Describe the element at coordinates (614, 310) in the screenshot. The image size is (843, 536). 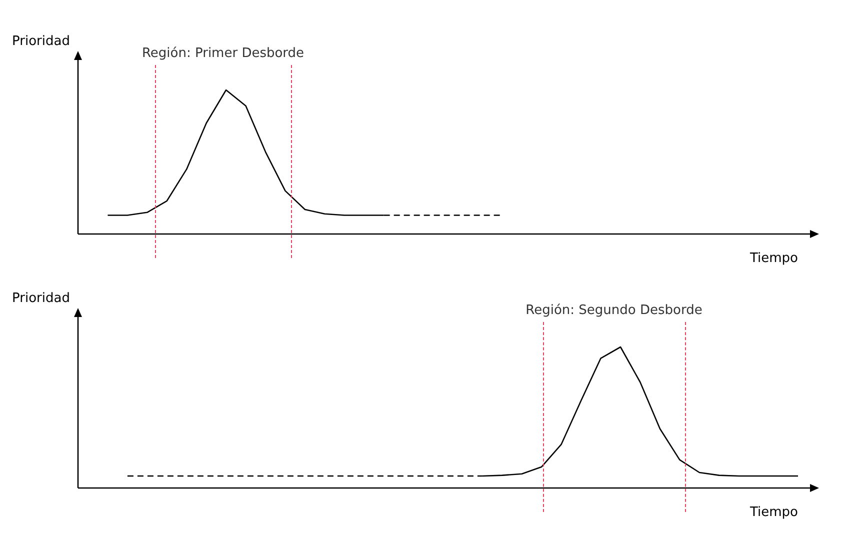
I see `text: Región: Segundo Desborde` at that location.